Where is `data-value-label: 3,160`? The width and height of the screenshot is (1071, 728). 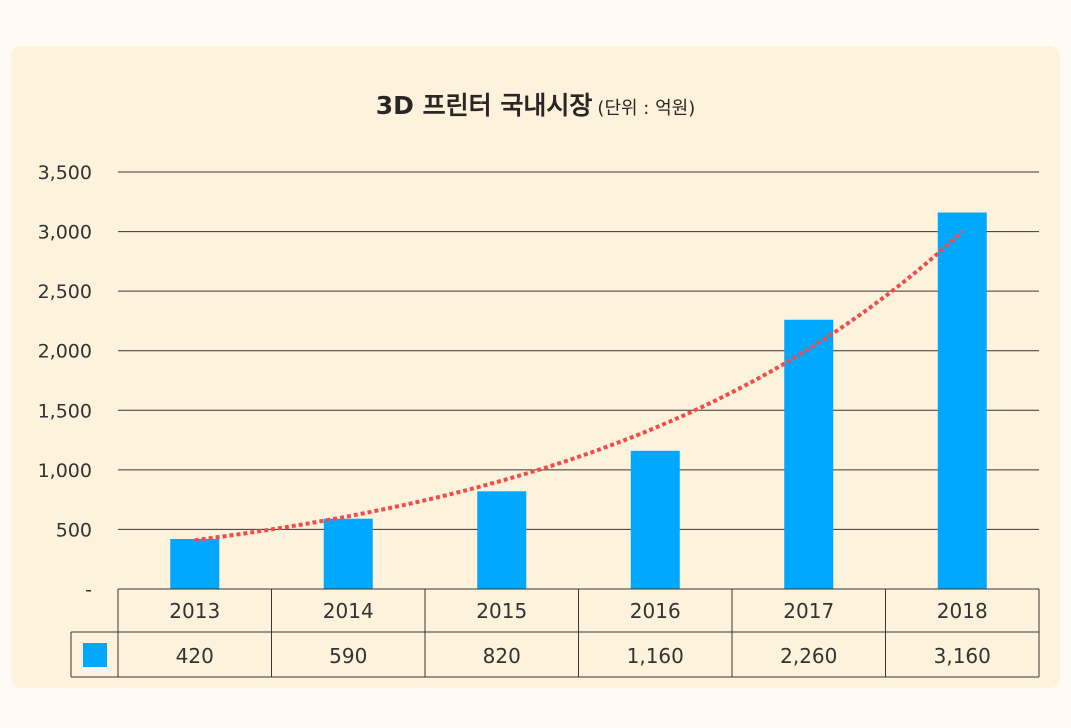 data-value-label: 3,160 is located at coordinates (962, 656).